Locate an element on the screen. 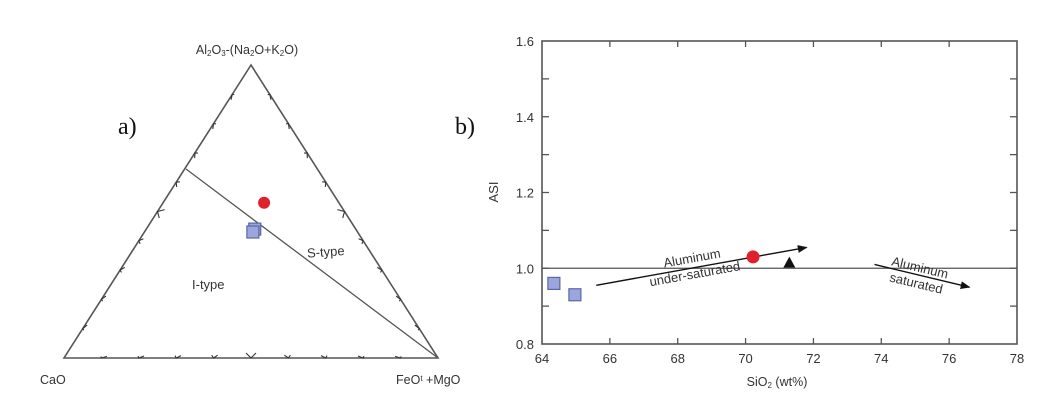 The width and height of the screenshot is (1056, 409). x-tick-label: 68 is located at coordinates (677, 358).